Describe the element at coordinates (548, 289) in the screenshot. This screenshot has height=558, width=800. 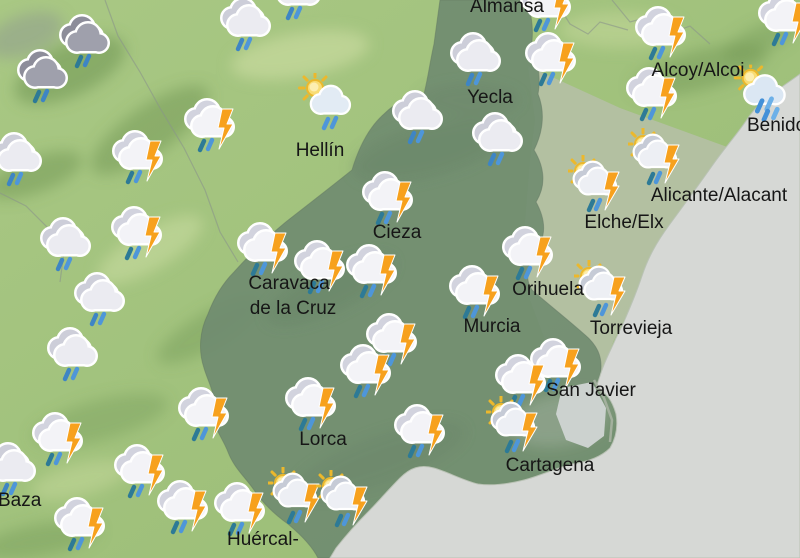
I see `city-label-orihuela: Orihuela` at that location.